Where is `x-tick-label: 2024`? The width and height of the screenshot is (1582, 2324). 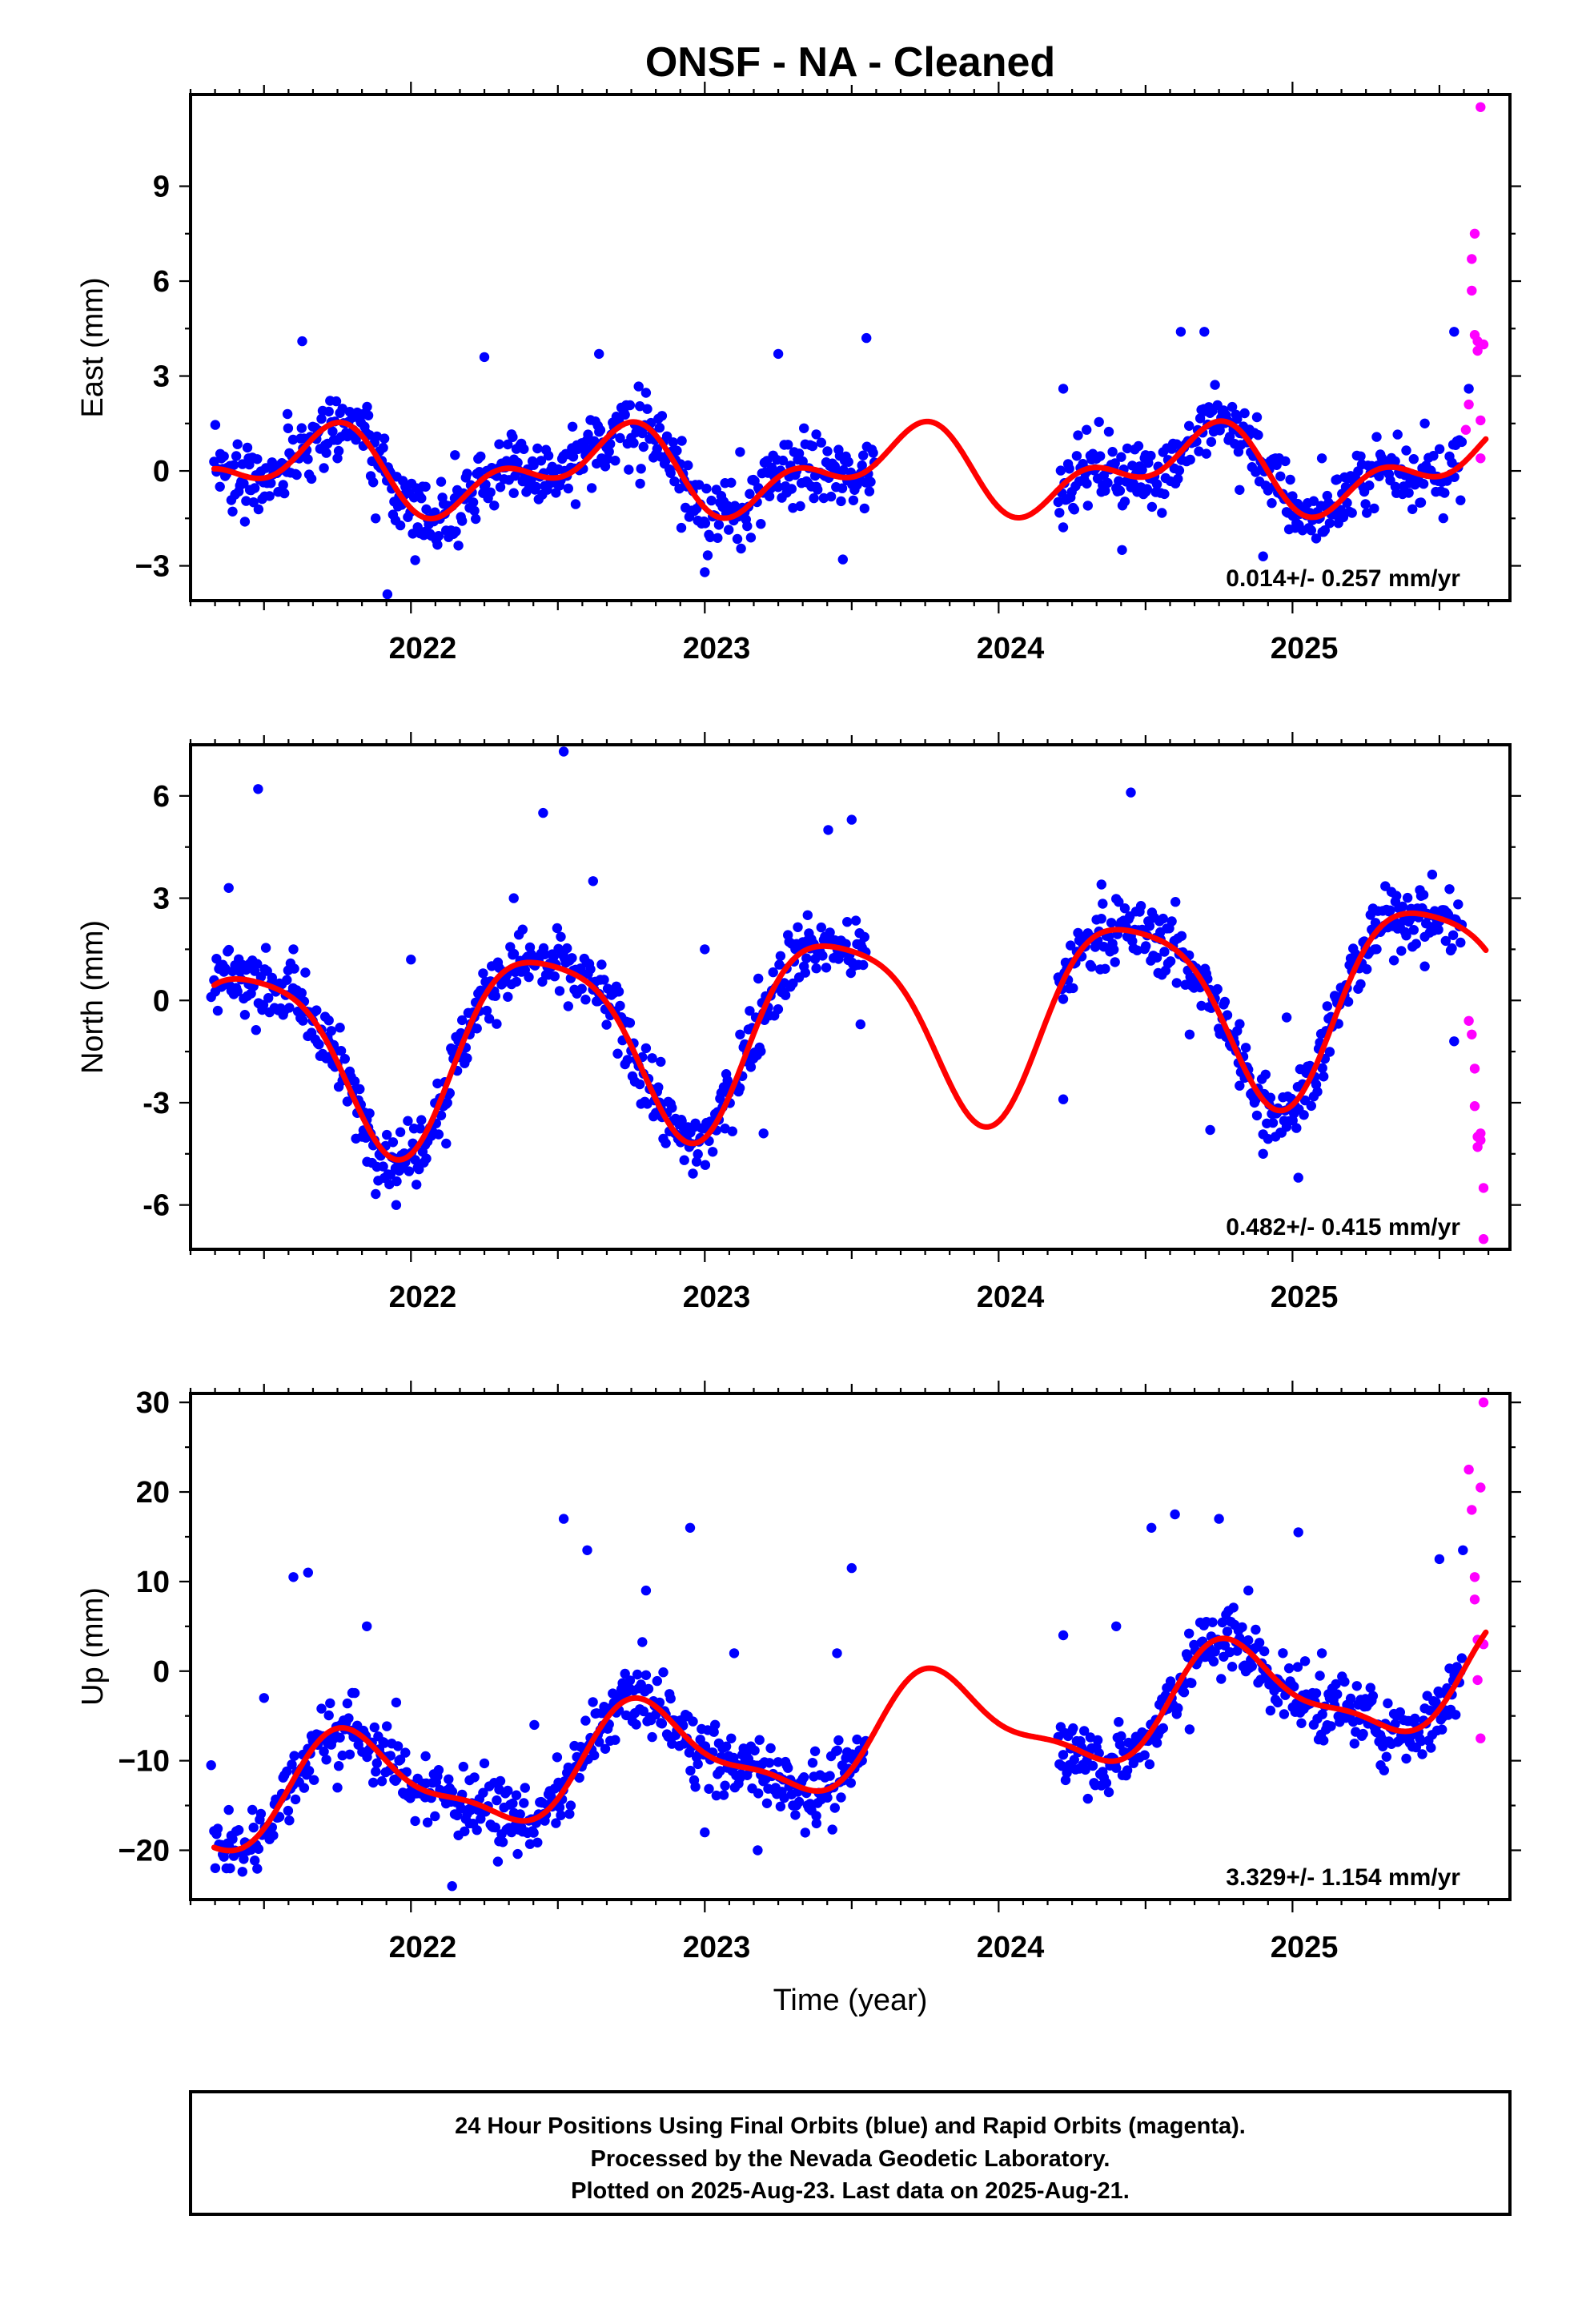
x-tick-label: 2024 is located at coordinates (1011, 648).